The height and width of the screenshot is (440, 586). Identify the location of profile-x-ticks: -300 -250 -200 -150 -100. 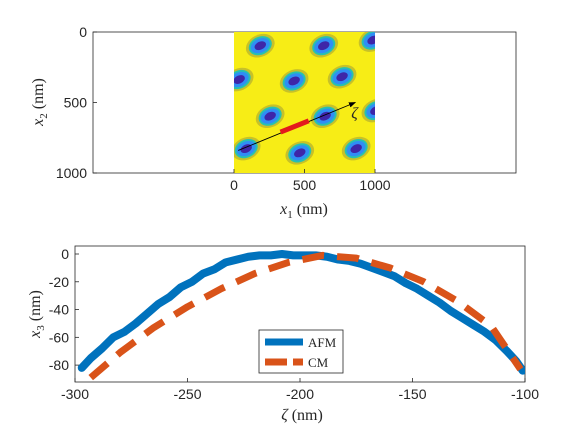
(300, 390).